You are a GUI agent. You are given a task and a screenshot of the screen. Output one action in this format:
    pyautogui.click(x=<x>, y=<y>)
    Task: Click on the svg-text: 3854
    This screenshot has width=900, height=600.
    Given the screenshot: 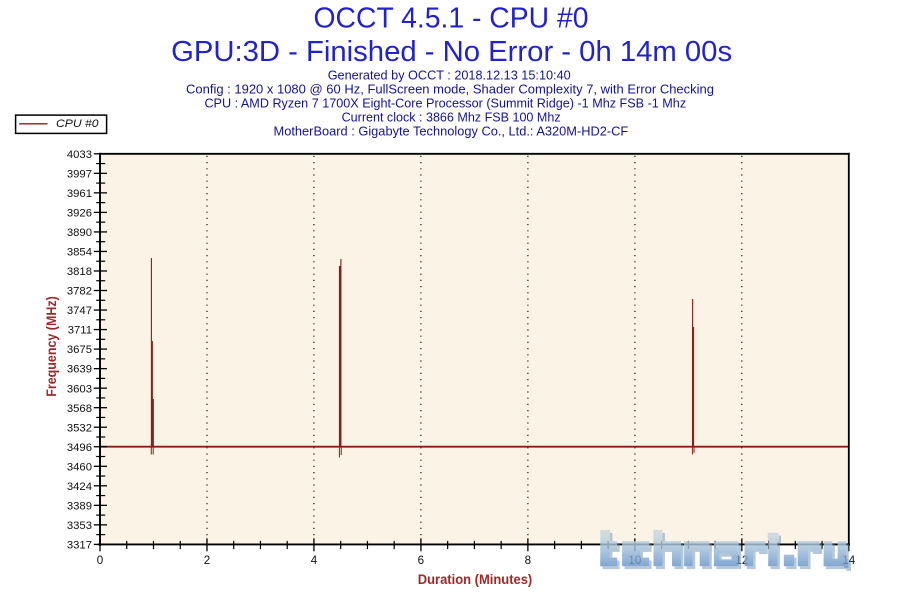 What is the action you would take?
    pyautogui.click(x=79, y=253)
    